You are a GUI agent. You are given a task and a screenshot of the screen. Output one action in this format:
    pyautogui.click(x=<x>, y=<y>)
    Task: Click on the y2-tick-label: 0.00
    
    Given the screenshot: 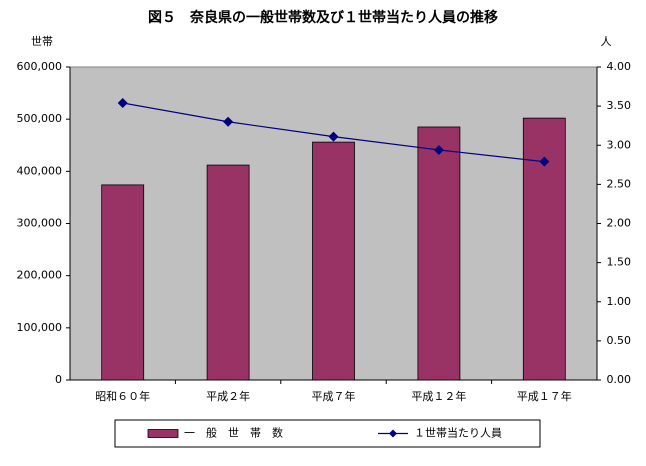 What is the action you would take?
    pyautogui.click(x=619, y=379)
    